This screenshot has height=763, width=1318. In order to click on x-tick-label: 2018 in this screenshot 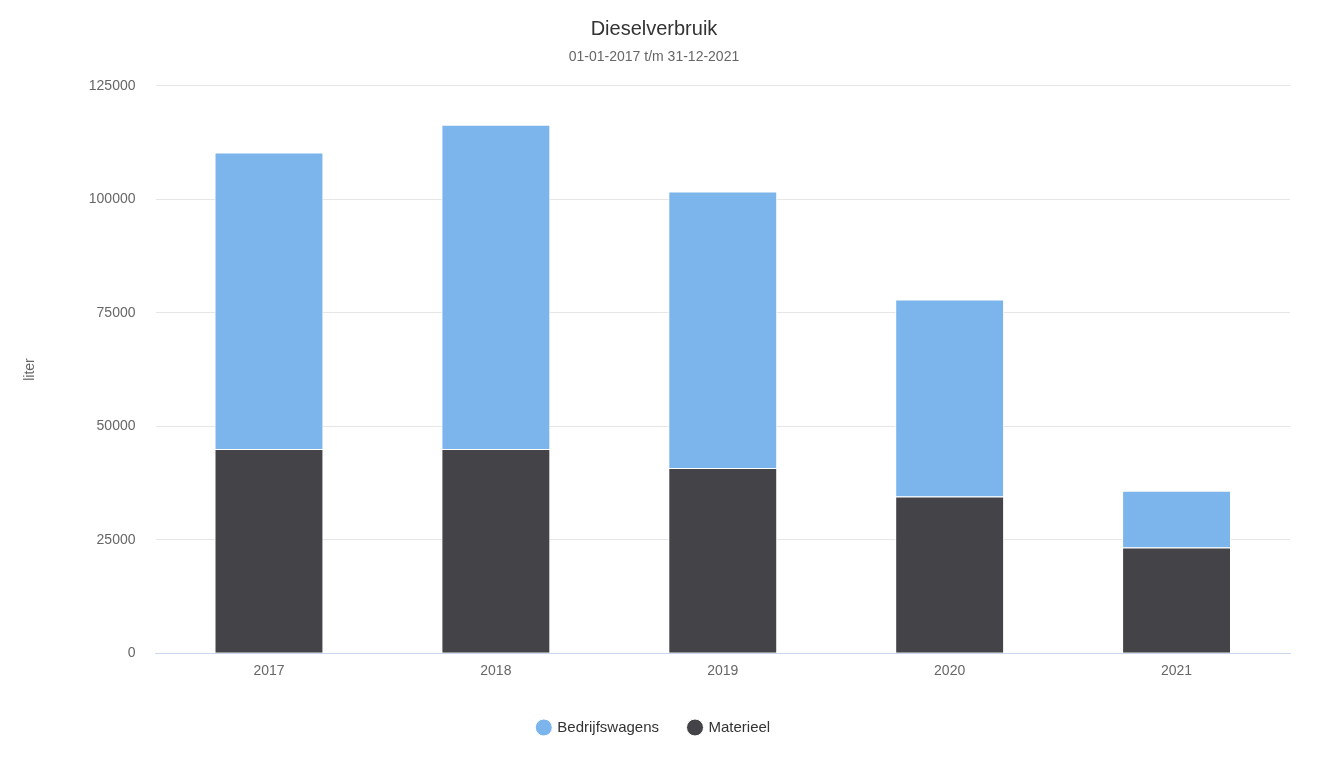, I will do `click(496, 670)`.